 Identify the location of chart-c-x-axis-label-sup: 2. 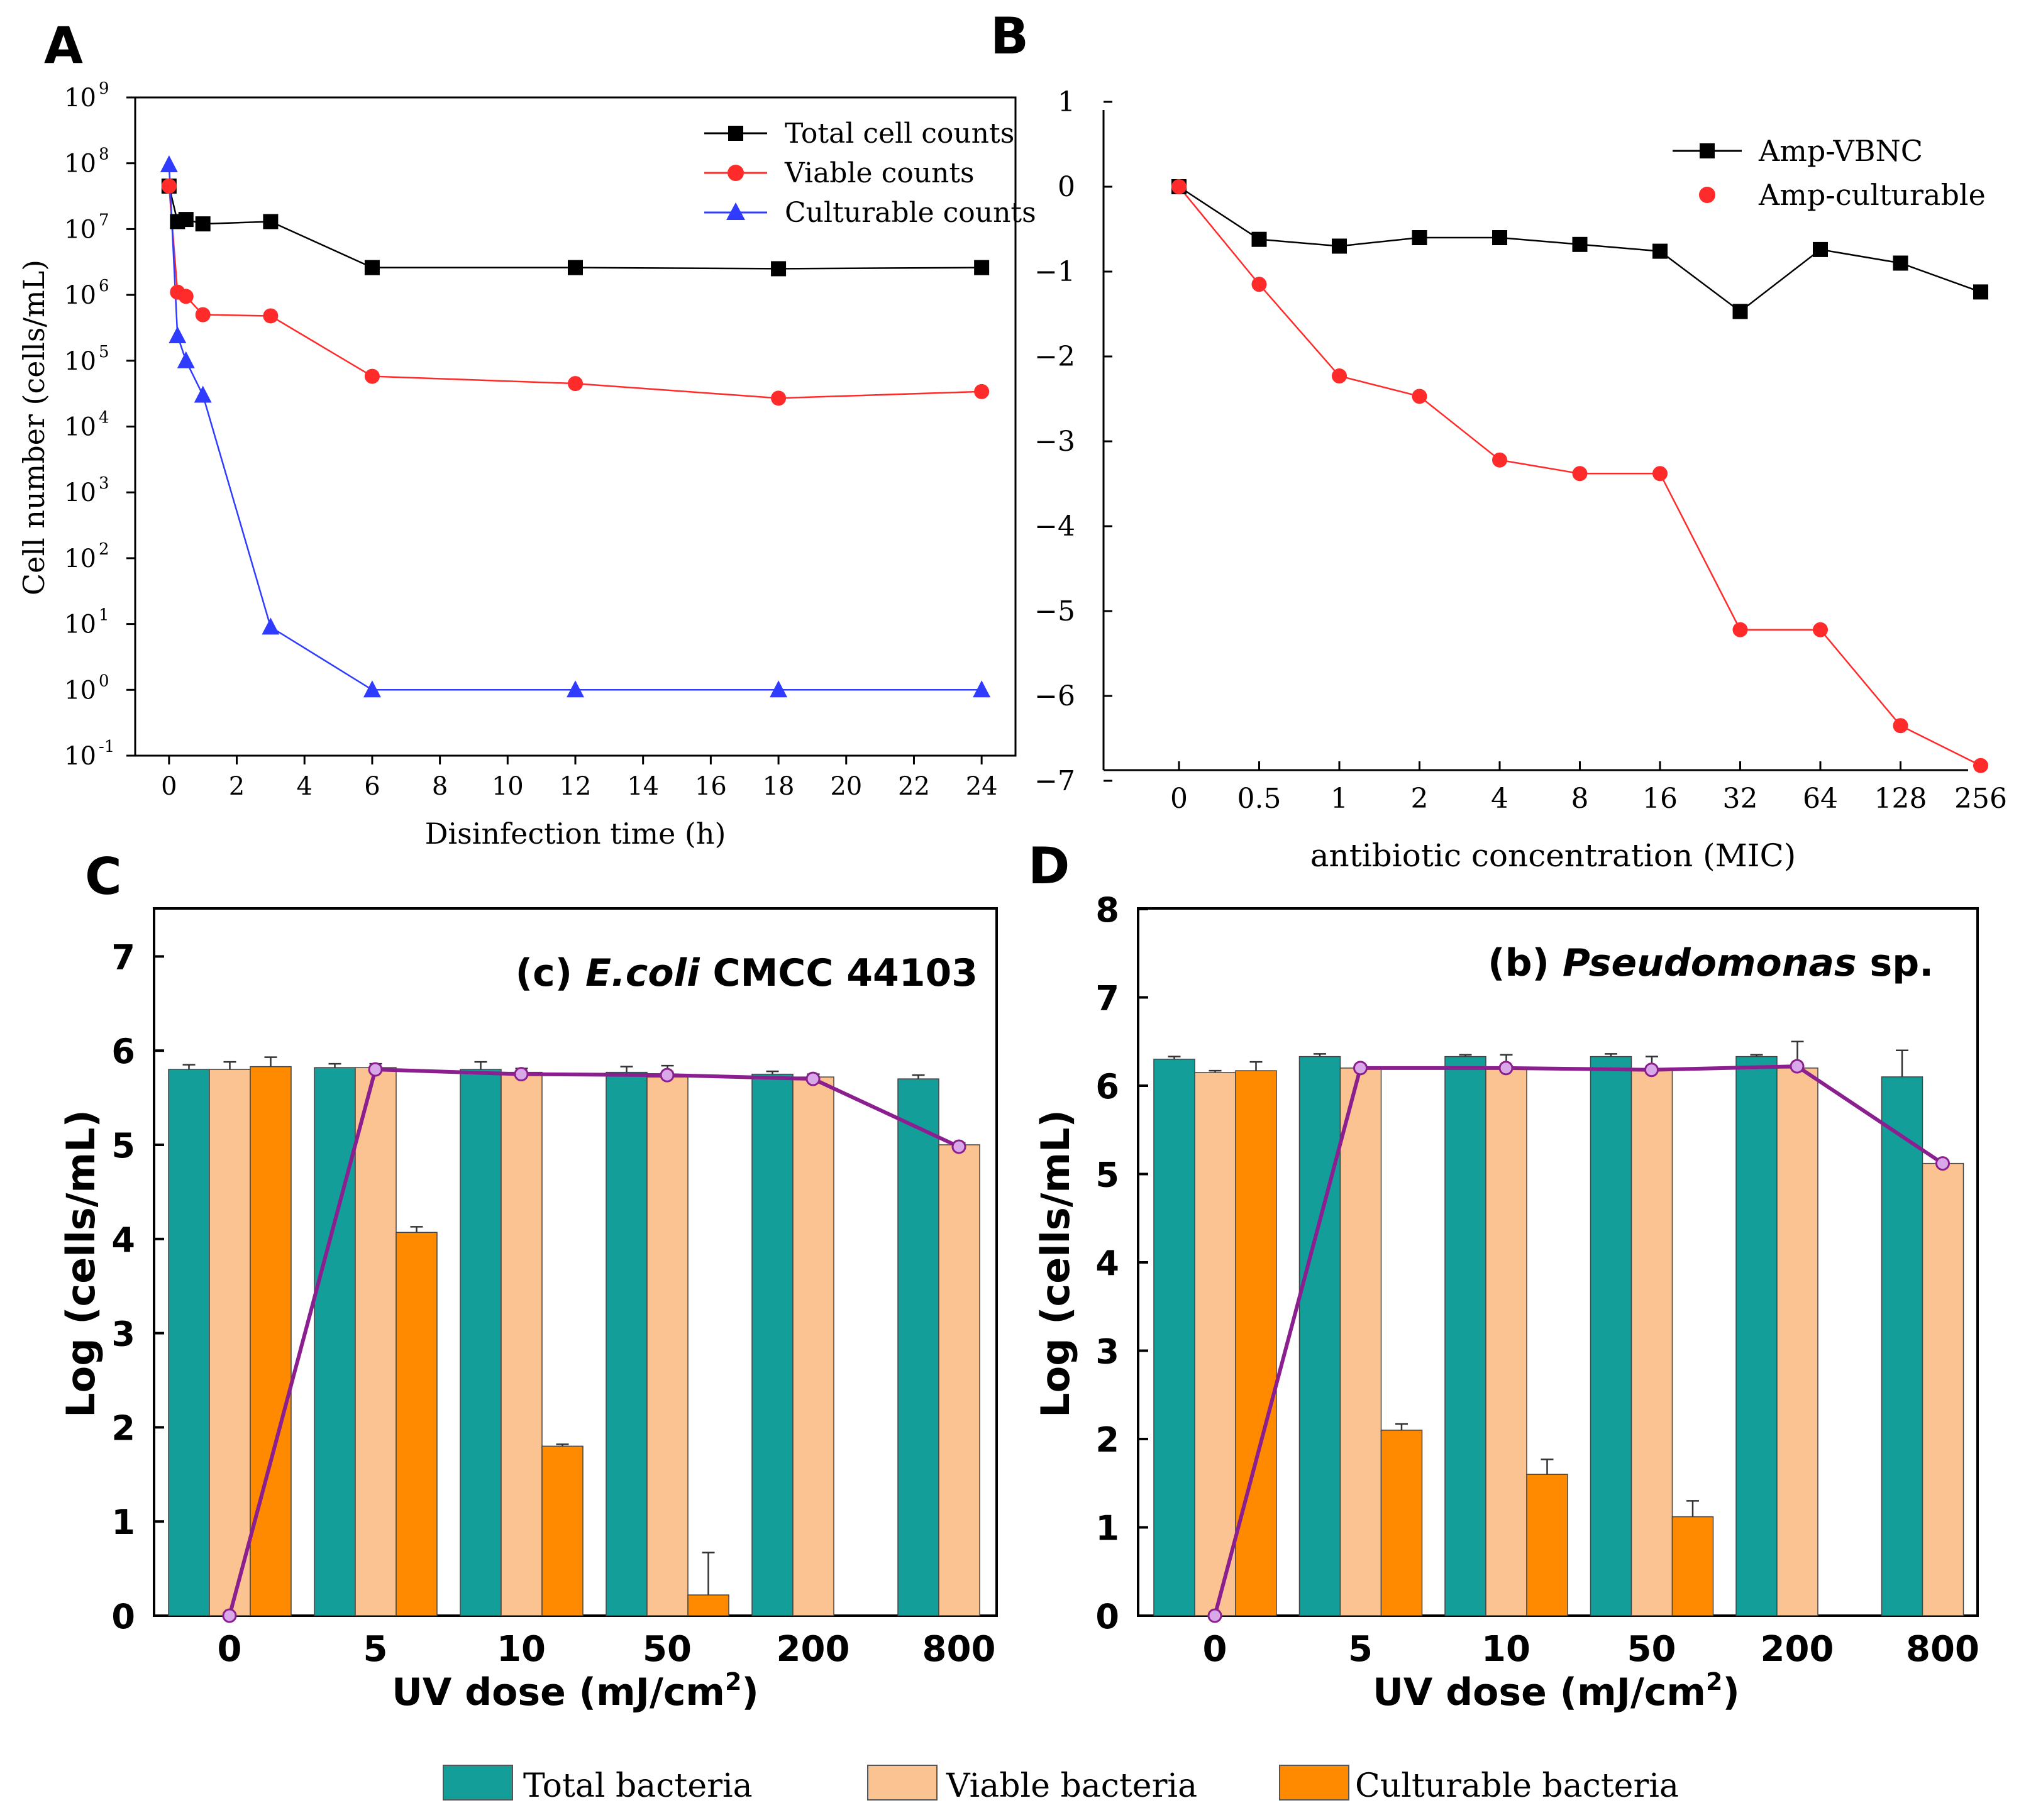
(733, 1682).